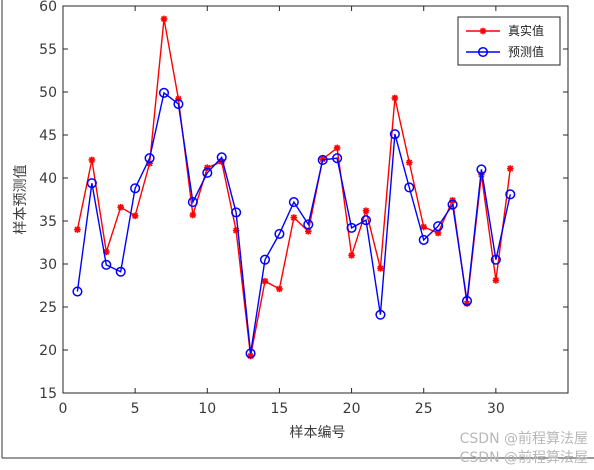  I want to click on x-tick-label: 0, so click(63, 409).